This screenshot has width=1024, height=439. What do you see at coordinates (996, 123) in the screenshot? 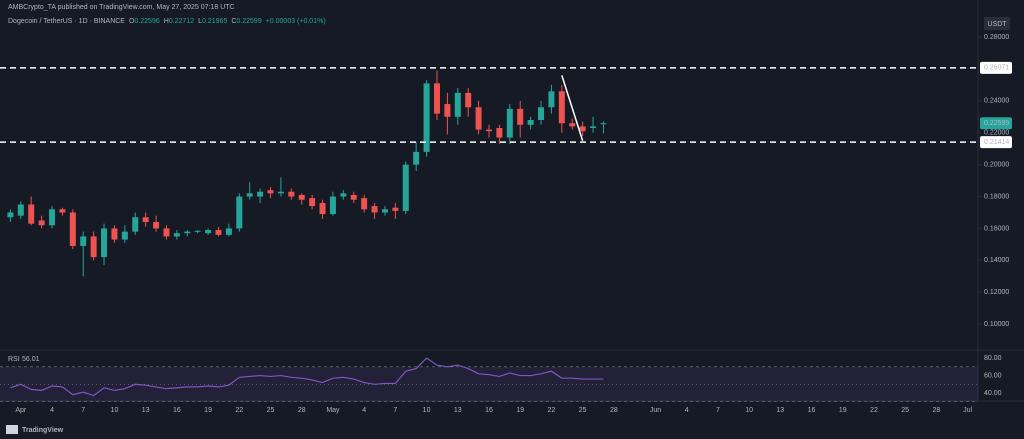
I see `price-box` at bounding box center [996, 123].